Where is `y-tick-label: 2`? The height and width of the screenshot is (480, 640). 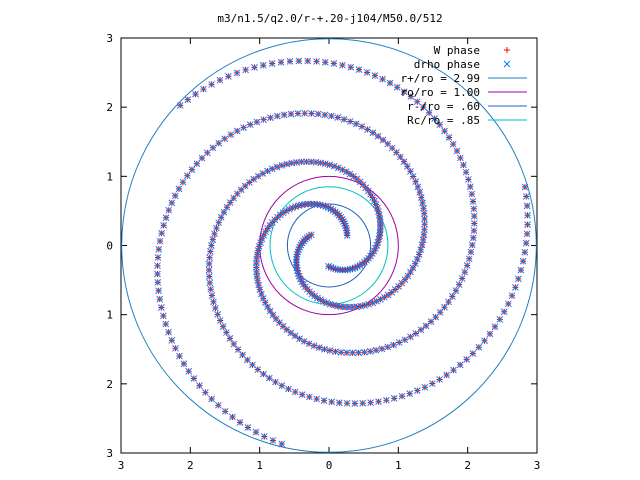 y-tick-label: 2 is located at coordinates (109, 384).